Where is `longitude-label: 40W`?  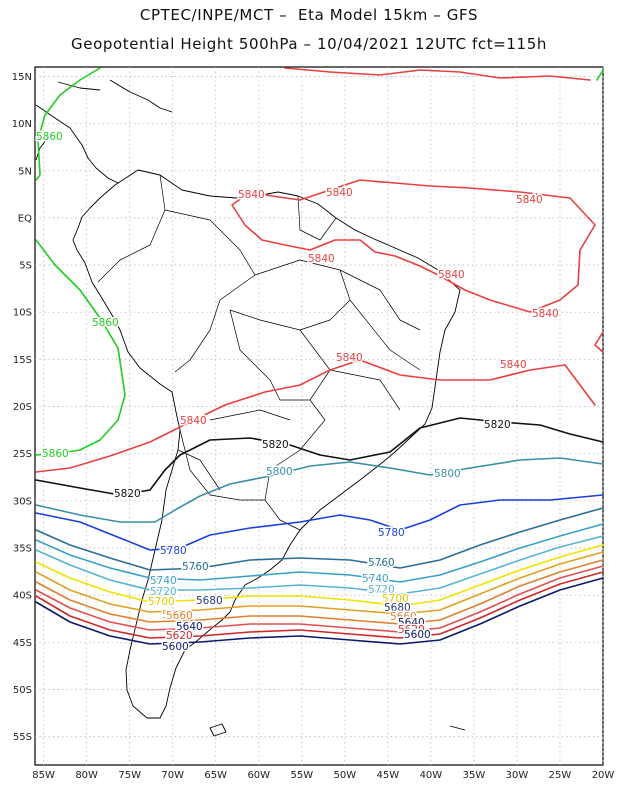
longitude-label: 40W is located at coordinates (431, 775).